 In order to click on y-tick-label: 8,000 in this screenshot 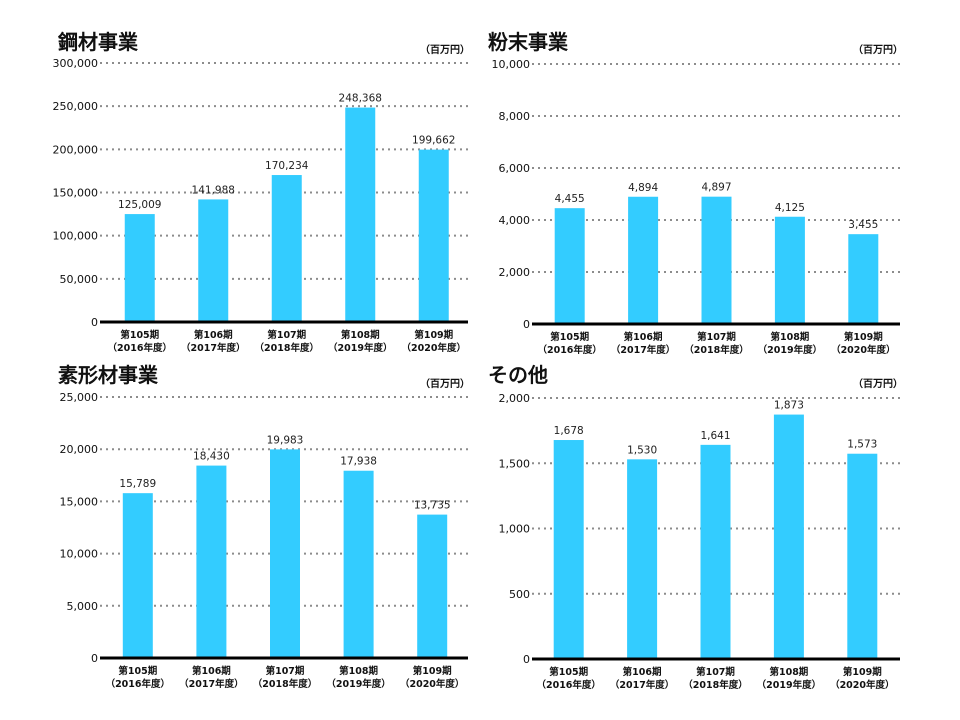, I will do `click(515, 116)`.